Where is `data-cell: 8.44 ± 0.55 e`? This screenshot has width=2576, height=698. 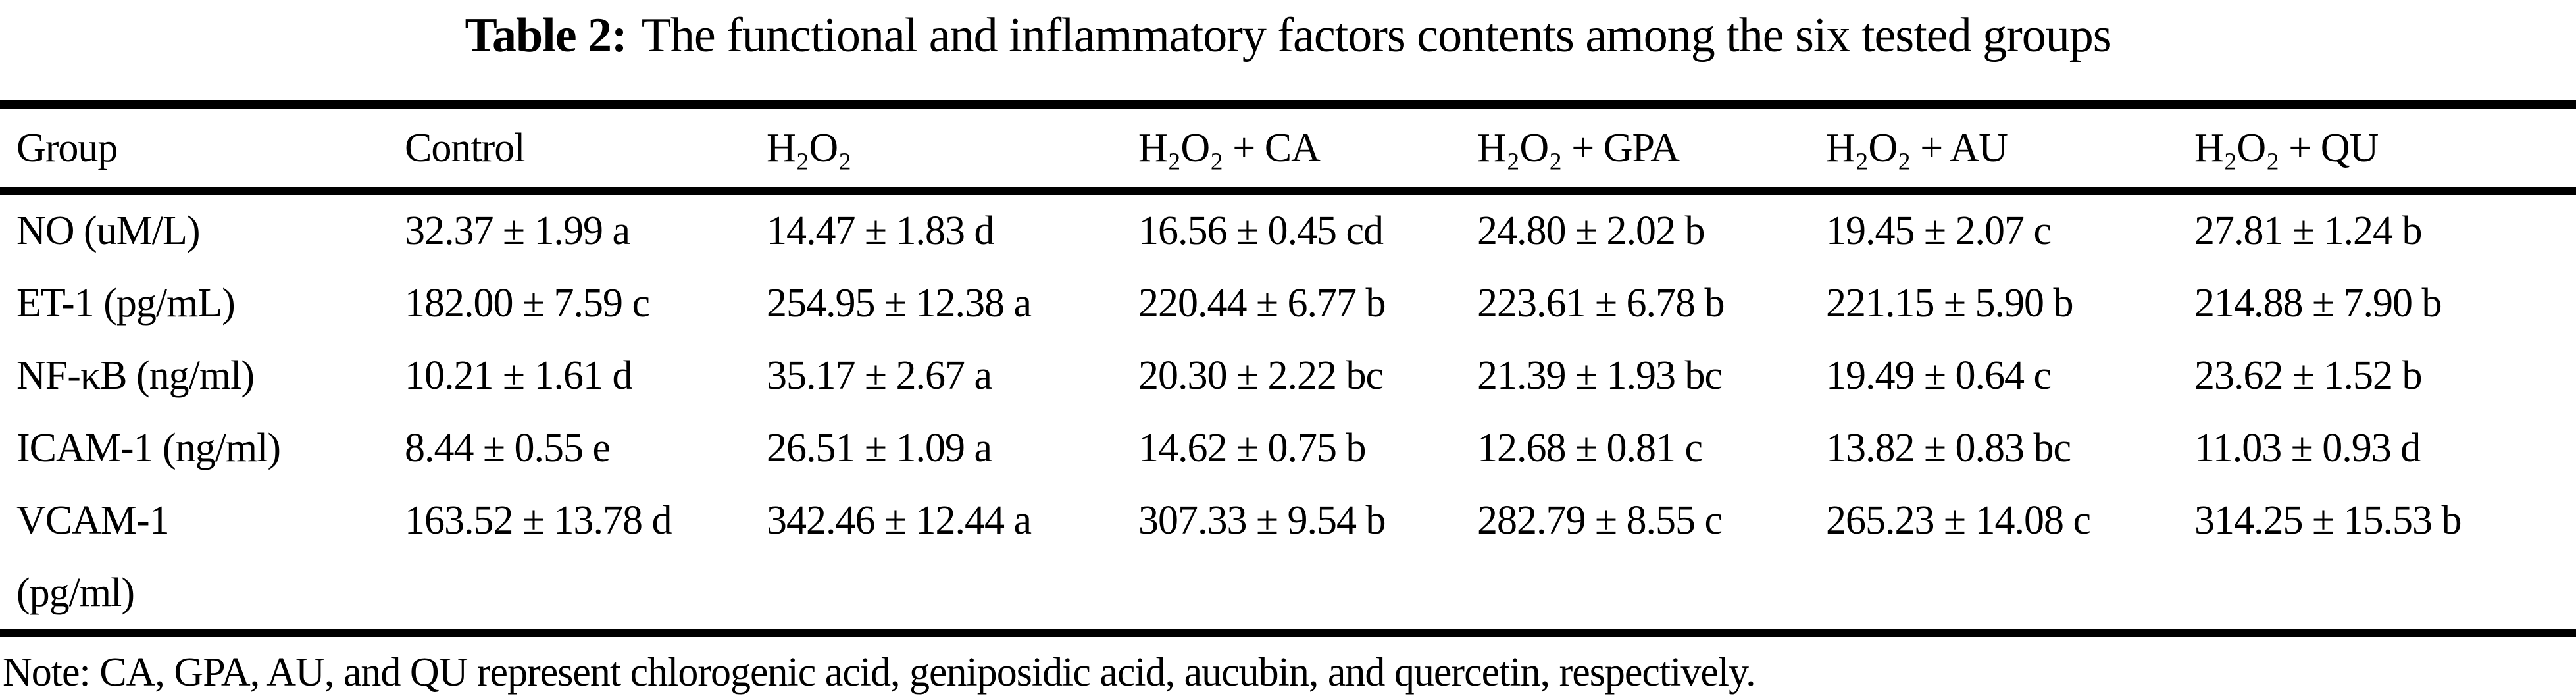 data-cell: 8.44 ± 0.55 e is located at coordinates (508, 448).